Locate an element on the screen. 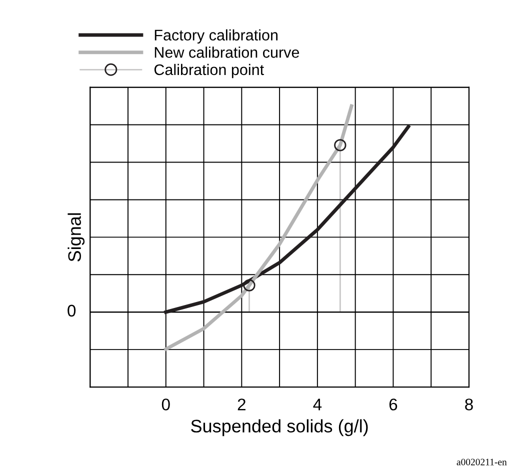  x-tick-label: 8 is located at coordinates (469, 404).